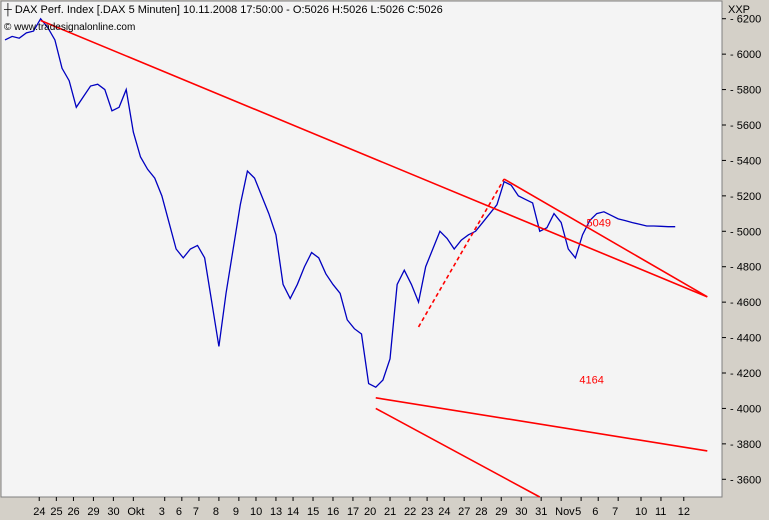 The height and width of the screenshot is (520, 769). I want to click on y-tick-label: - 5000, so click(745, 232).